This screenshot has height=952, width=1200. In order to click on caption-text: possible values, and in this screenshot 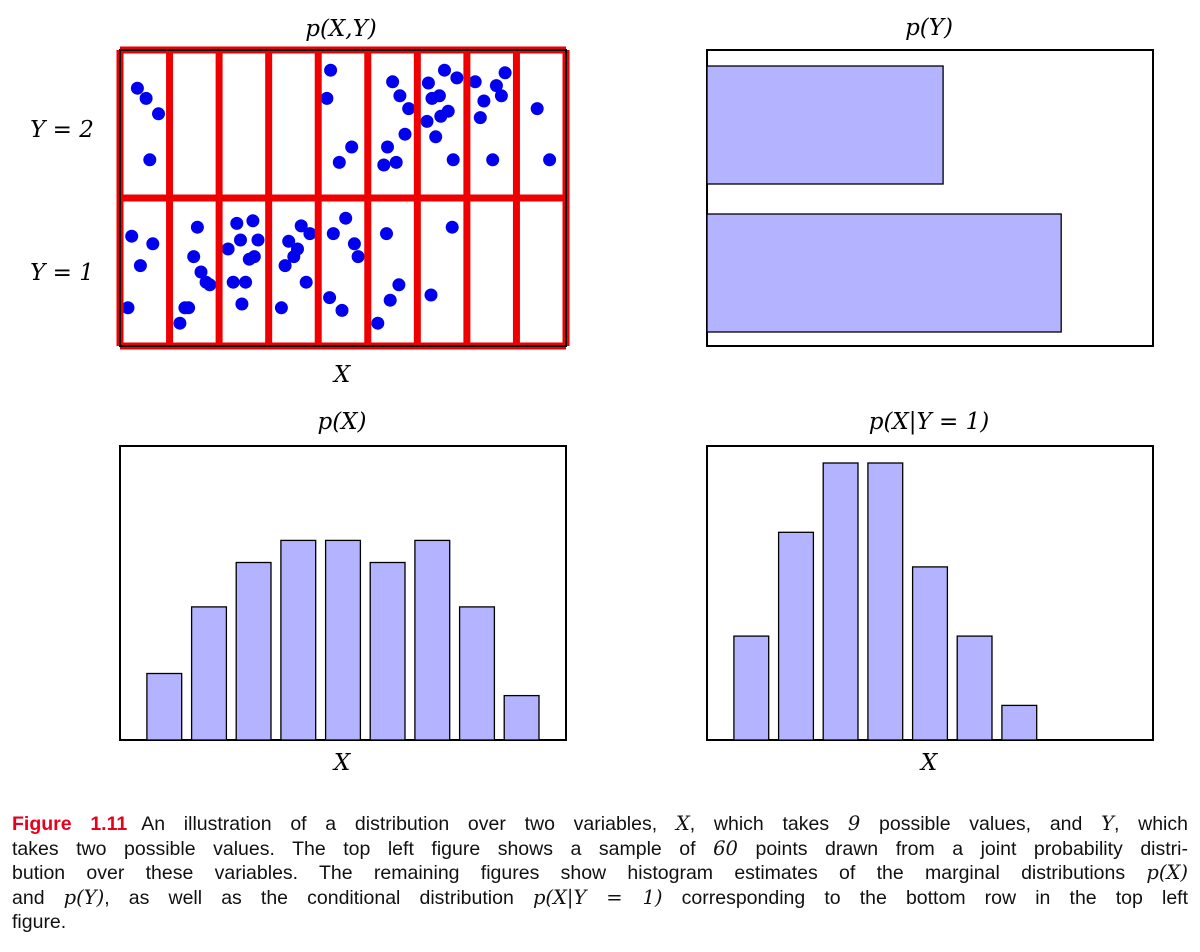, I will do `click(981, 824)`.